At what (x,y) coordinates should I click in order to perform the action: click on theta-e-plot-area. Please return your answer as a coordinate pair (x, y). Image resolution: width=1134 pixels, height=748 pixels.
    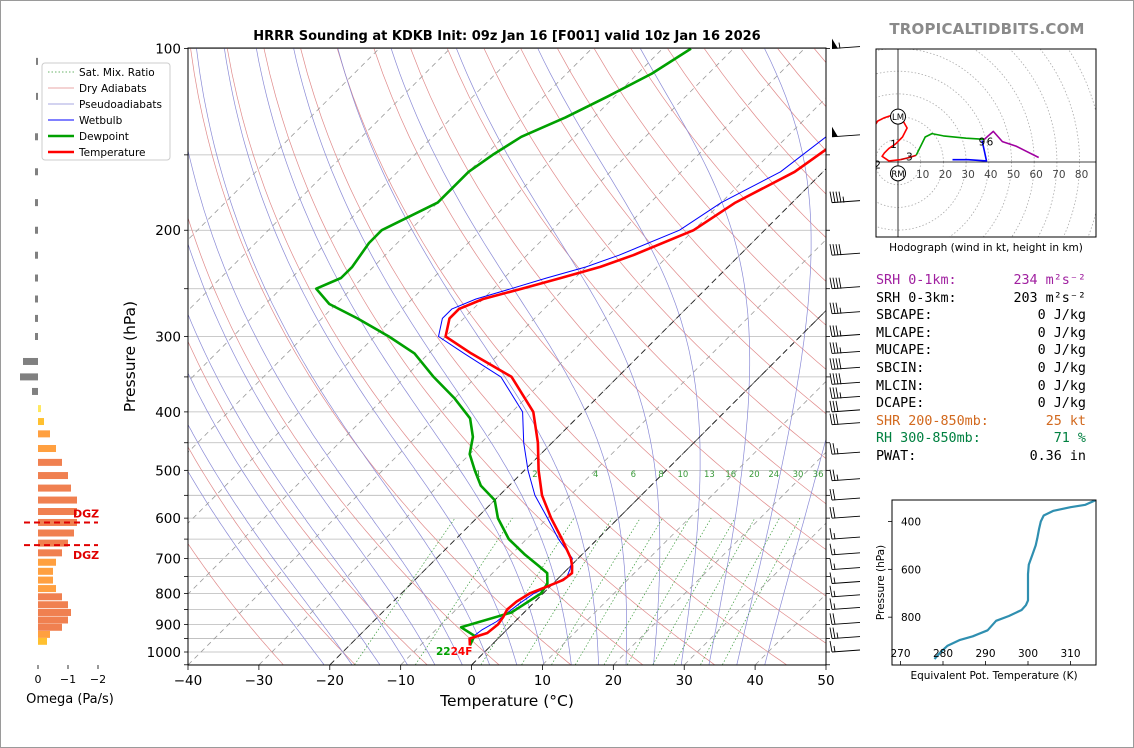
    Looking at the image, I should click on (1014, 580).